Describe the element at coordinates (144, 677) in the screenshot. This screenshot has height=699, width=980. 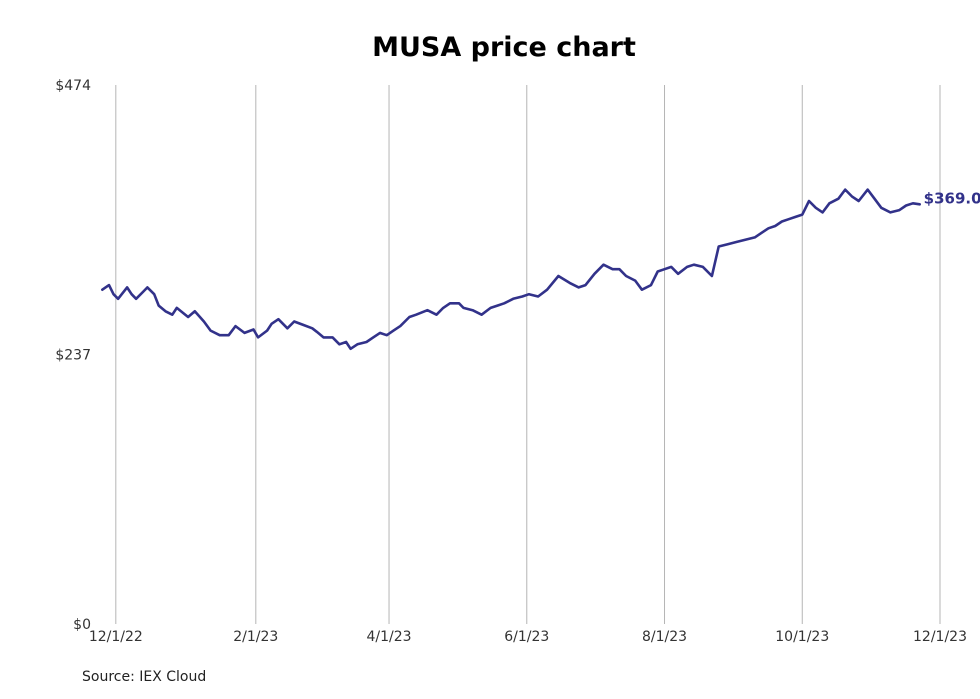
I see `source-note: Source: IEX Cloud` at that location.